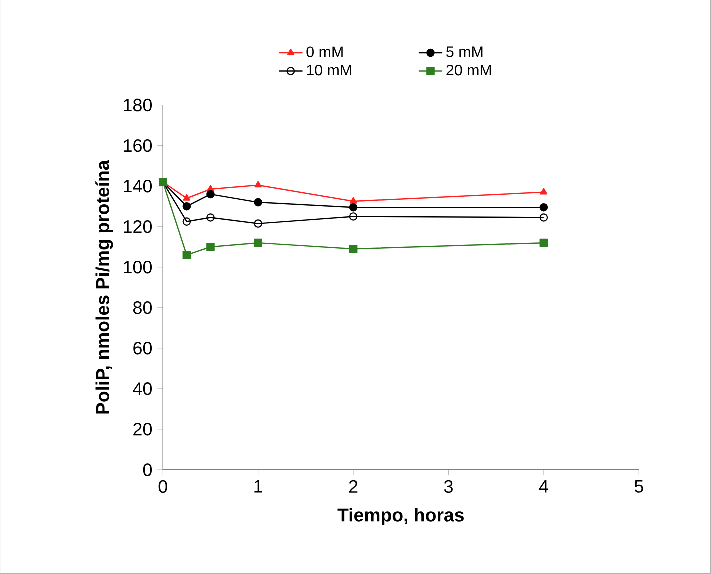 This screenshot has height=574, width=711. I want to click on y-tick-label: 100, so click(138, 267).